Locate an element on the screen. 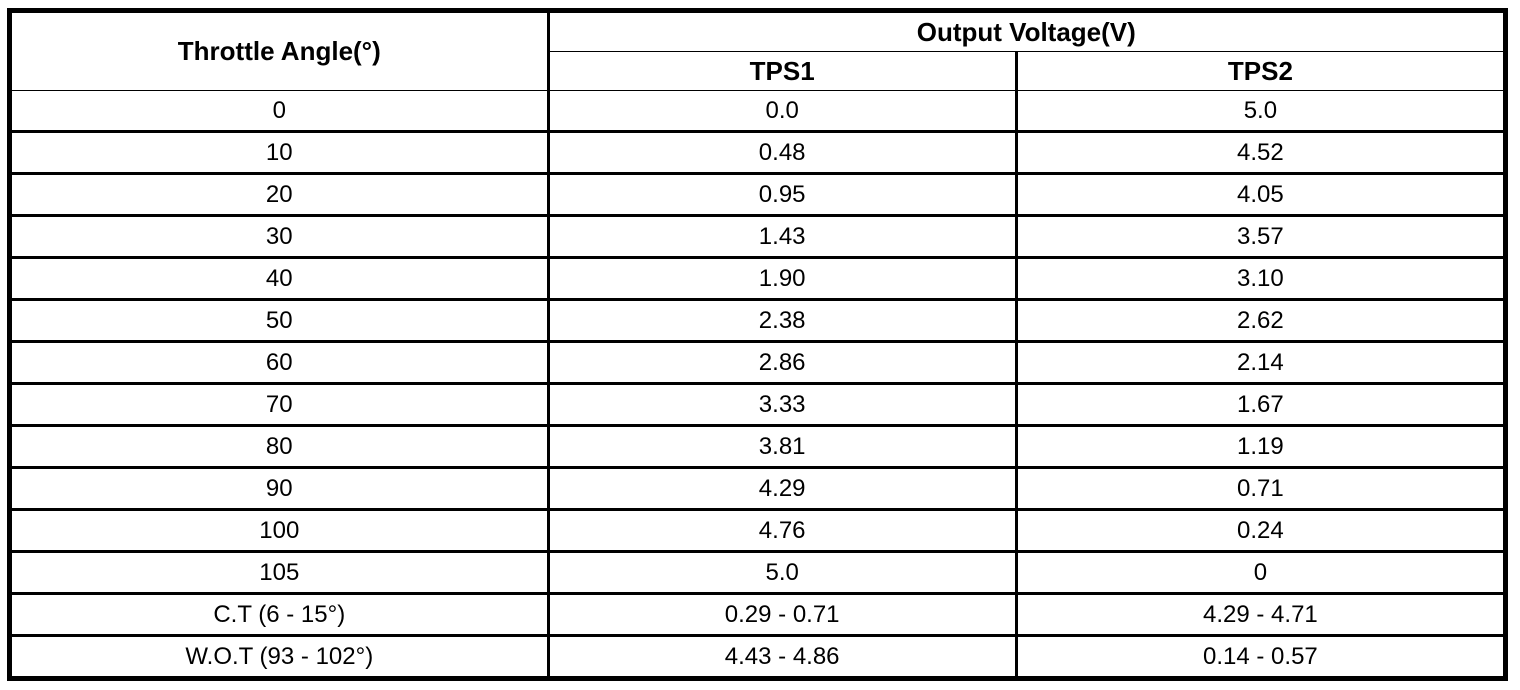 The width and height of the screenshot is (1520, 690). table-row: 100 4.76 0.24 is located at coordinates (758, 530).